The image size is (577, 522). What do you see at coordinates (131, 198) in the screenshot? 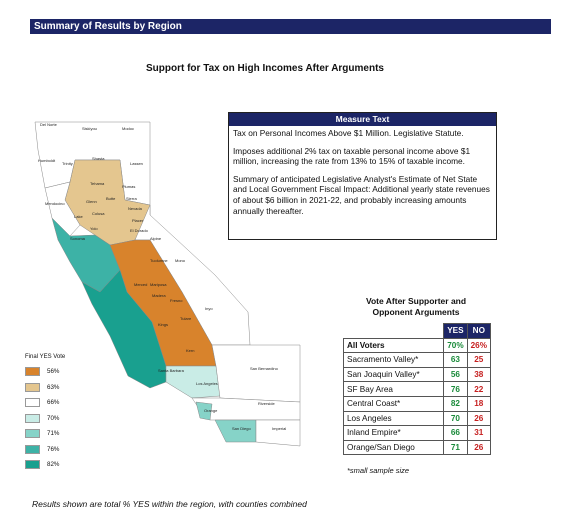
I see `county-label: Sierra` at bounding box center [131, 198].